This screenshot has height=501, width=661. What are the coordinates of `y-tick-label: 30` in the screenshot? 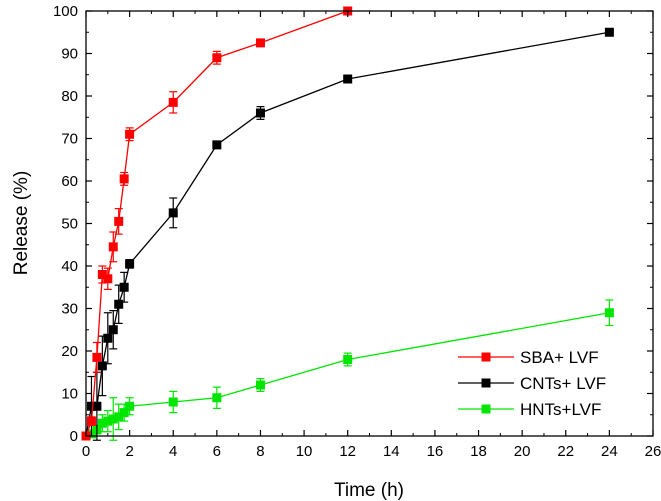 It's located at (69, 309).